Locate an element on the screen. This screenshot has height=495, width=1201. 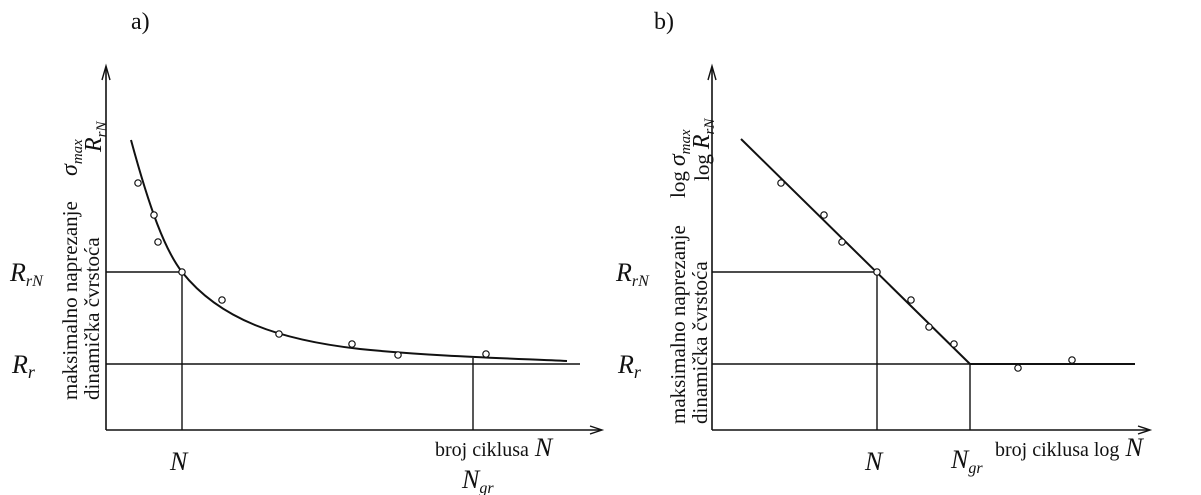
panel-b-points is located at coordinates (926, 275).